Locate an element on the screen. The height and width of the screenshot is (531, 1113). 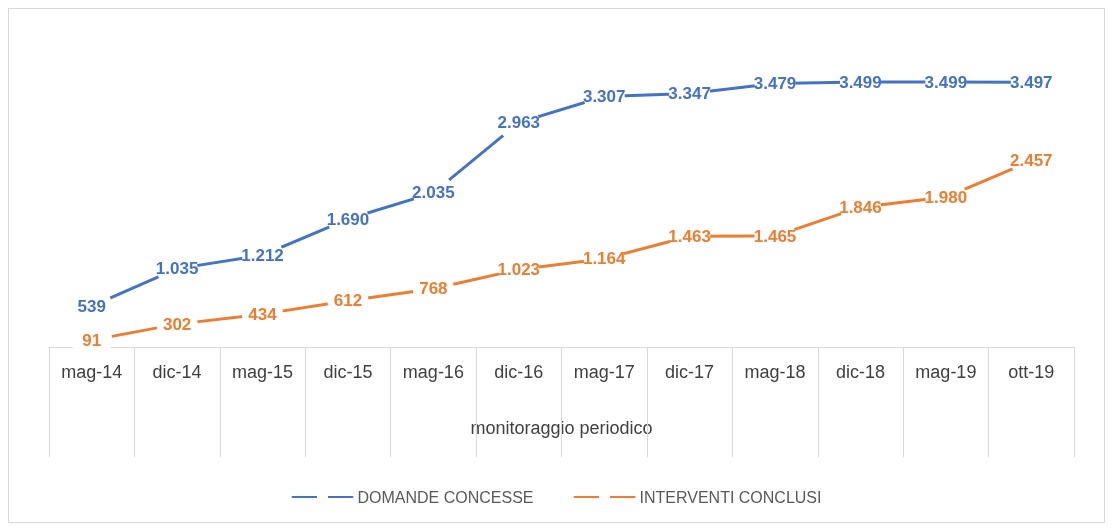
x-tick-label: mag-19 is located at coordinates (946, 372).